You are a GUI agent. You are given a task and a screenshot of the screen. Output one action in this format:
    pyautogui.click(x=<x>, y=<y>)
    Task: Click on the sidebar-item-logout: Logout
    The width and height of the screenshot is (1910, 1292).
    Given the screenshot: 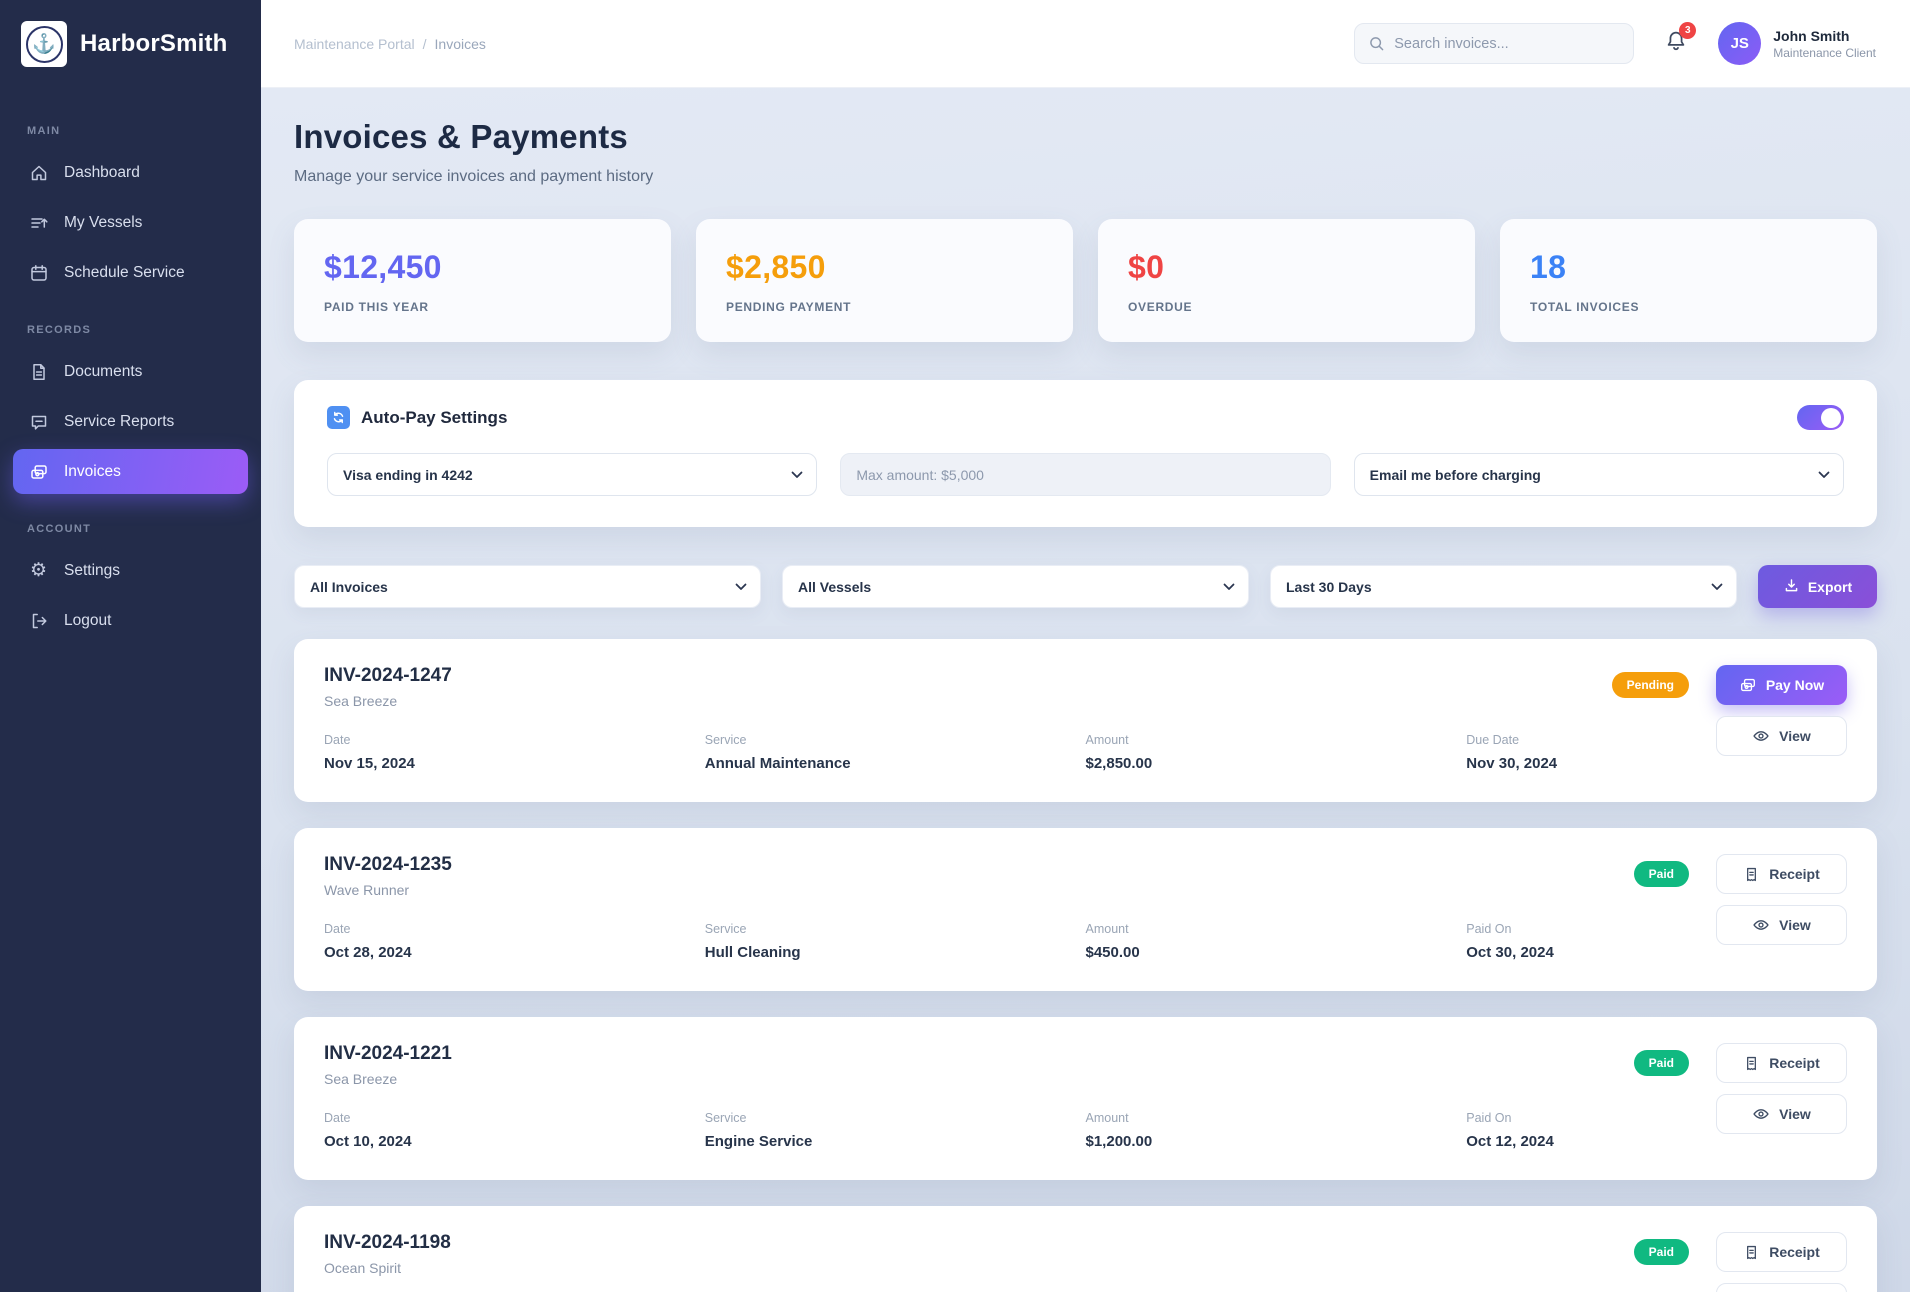 What is the action you would take?
    pyautogui.click(x=130, y=620)
    